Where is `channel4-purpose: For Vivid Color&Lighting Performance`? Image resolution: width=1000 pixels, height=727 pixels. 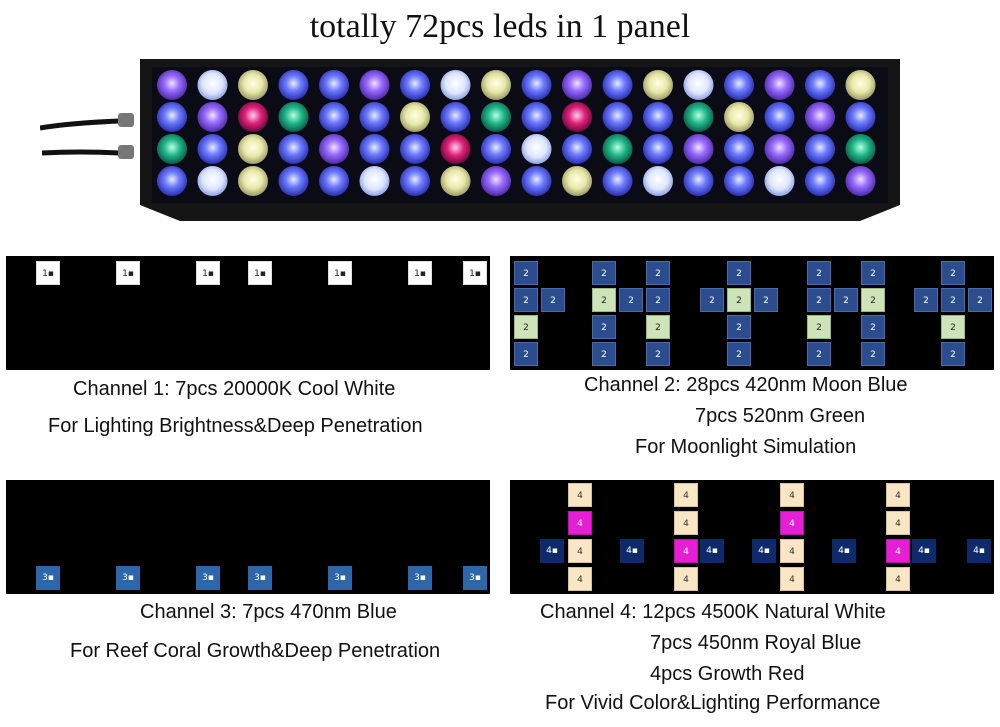
channel4-purpose: For Vivid Color&Lighting Performance is located at coordinates (713, 703).